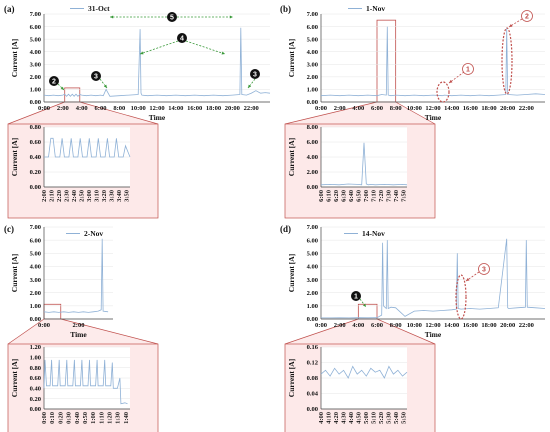  I want to click on x-tick-label: 5:00, so click(366, 418).